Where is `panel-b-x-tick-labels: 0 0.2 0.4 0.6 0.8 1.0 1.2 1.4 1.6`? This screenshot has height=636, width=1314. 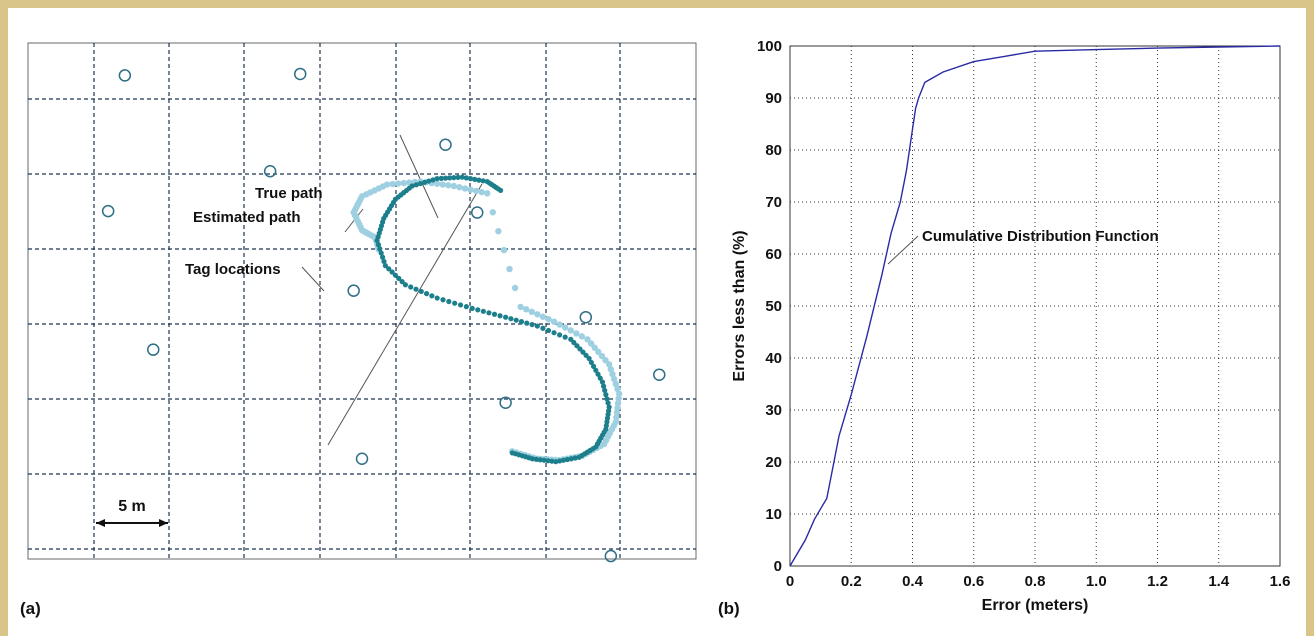
panel-b-x-tick-labels: 0 0.2 0.4 0.6 0.8 1.0 1.2 1.4 1.6 is located at coordinates (1038, 581).